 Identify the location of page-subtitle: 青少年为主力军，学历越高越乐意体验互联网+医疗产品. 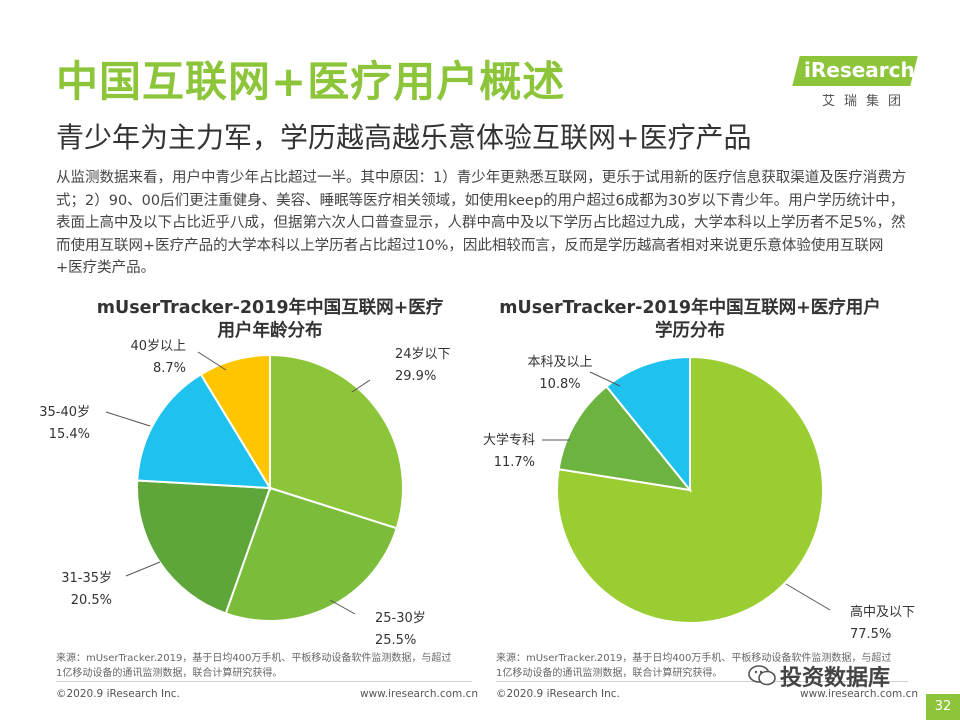
(404, 137).